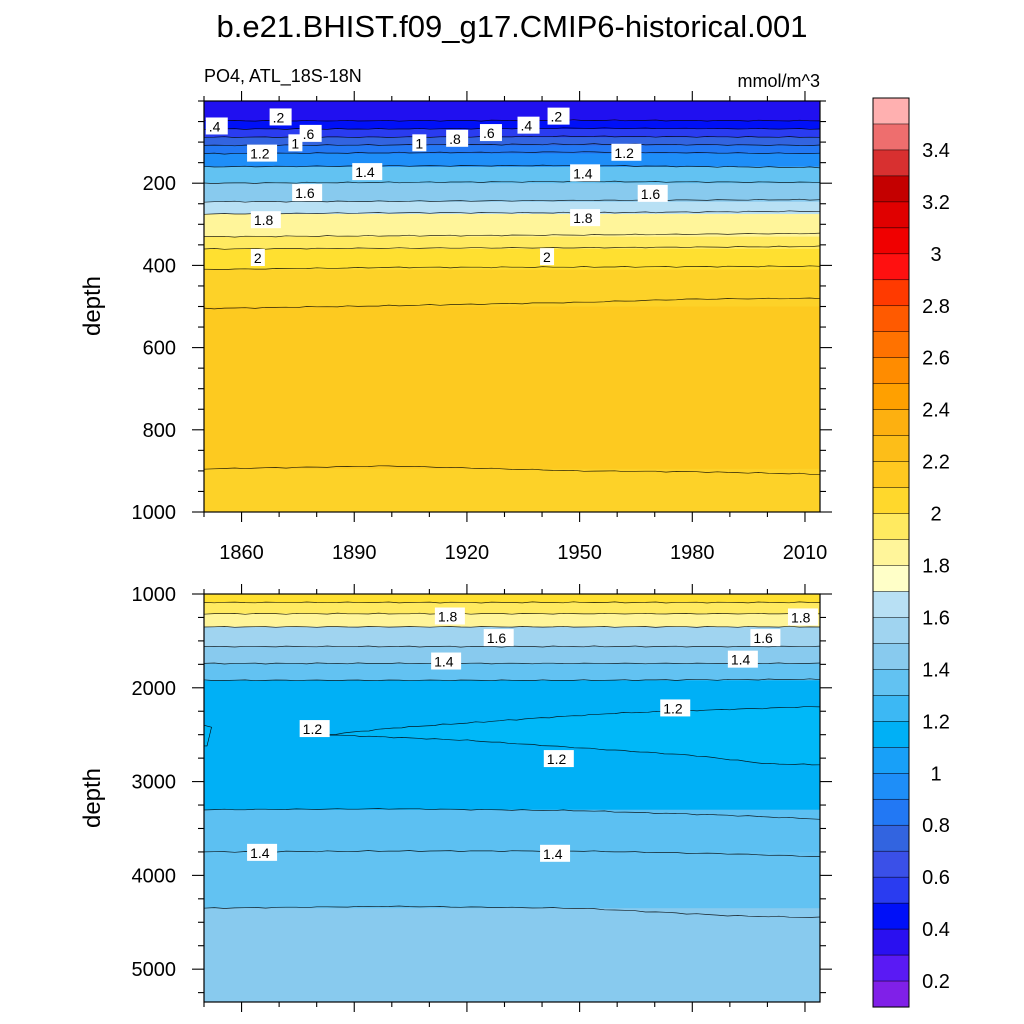  Describe the element at coordinates (935, 774) in the screenshot. I see `colorbar-label: 1` at that location.